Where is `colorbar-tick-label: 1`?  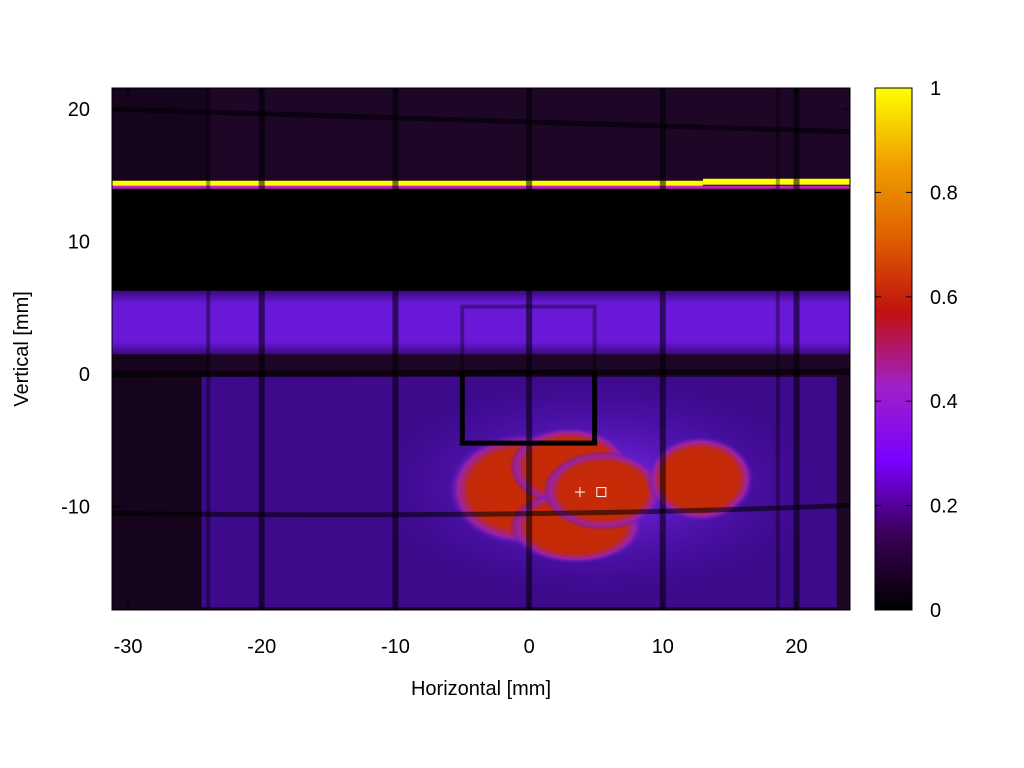
colorbar-tick-label: 1 is located at coordinates (935, 89).